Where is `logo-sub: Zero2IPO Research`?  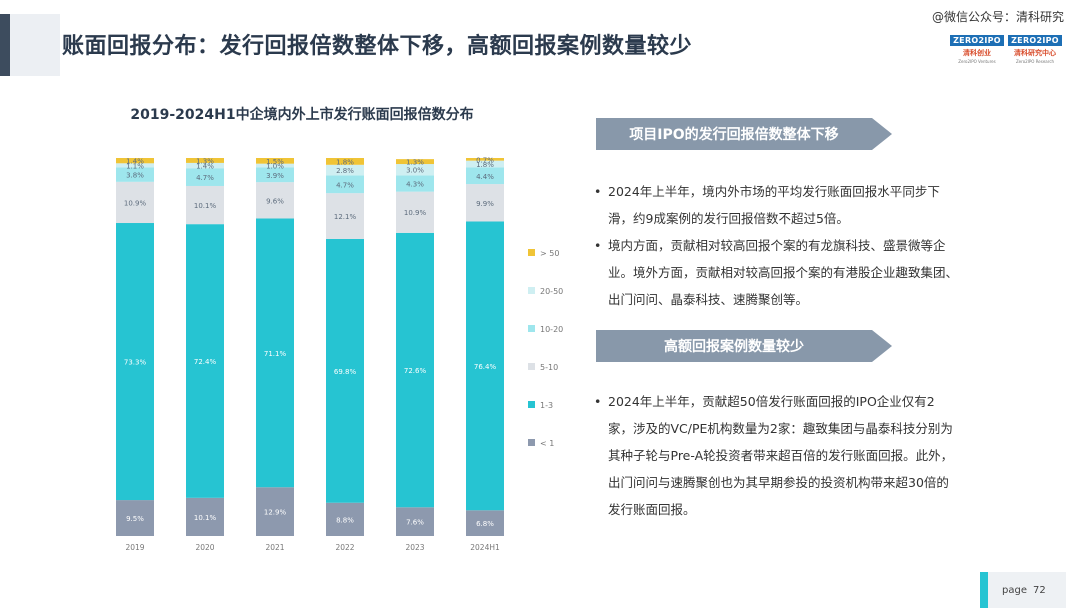
logo-sub: Zero2IPO Research is located at coordinates (1035, 61).